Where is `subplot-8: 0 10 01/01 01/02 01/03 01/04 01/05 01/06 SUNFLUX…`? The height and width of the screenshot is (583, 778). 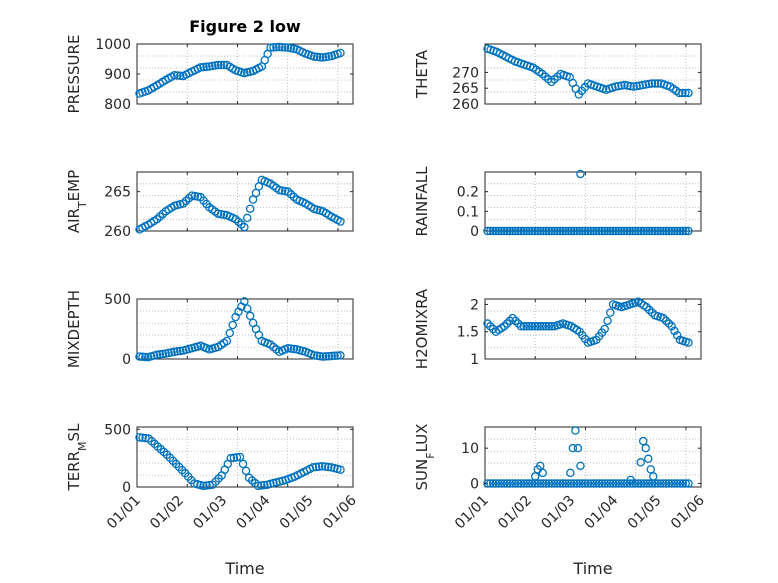
subplot-8: 0 10 01/01 01/02 01/03 01/04 01/05 01/06 SUNFLUX… is located at coordinates (560, 501).